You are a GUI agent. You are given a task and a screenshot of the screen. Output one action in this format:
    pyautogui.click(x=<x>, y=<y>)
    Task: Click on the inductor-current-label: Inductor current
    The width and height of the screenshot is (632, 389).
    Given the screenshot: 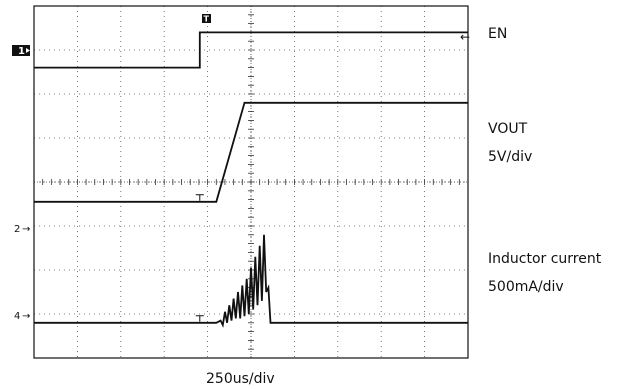 What is the action you would take?
    pyautogui.click(x=545, y=259)
    